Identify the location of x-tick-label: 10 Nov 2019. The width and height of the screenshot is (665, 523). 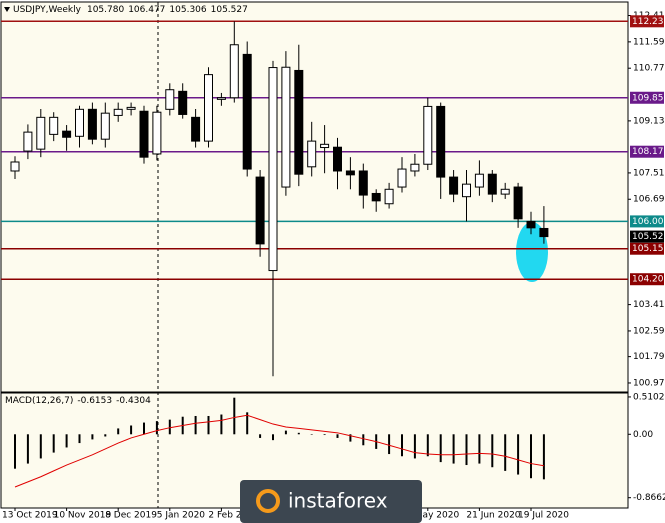
(83, 516).